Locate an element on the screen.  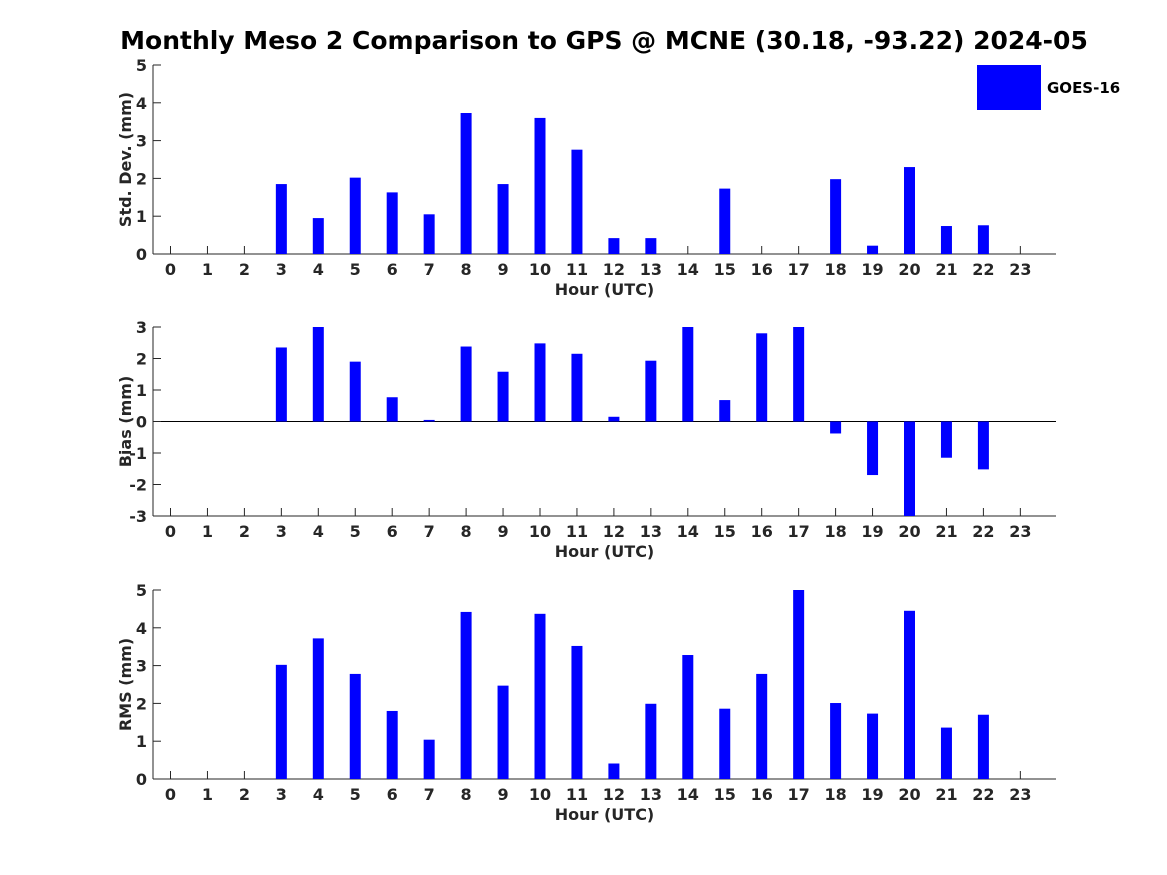
bias-x-tick-label: 18 is located at coordinates (835, 531).